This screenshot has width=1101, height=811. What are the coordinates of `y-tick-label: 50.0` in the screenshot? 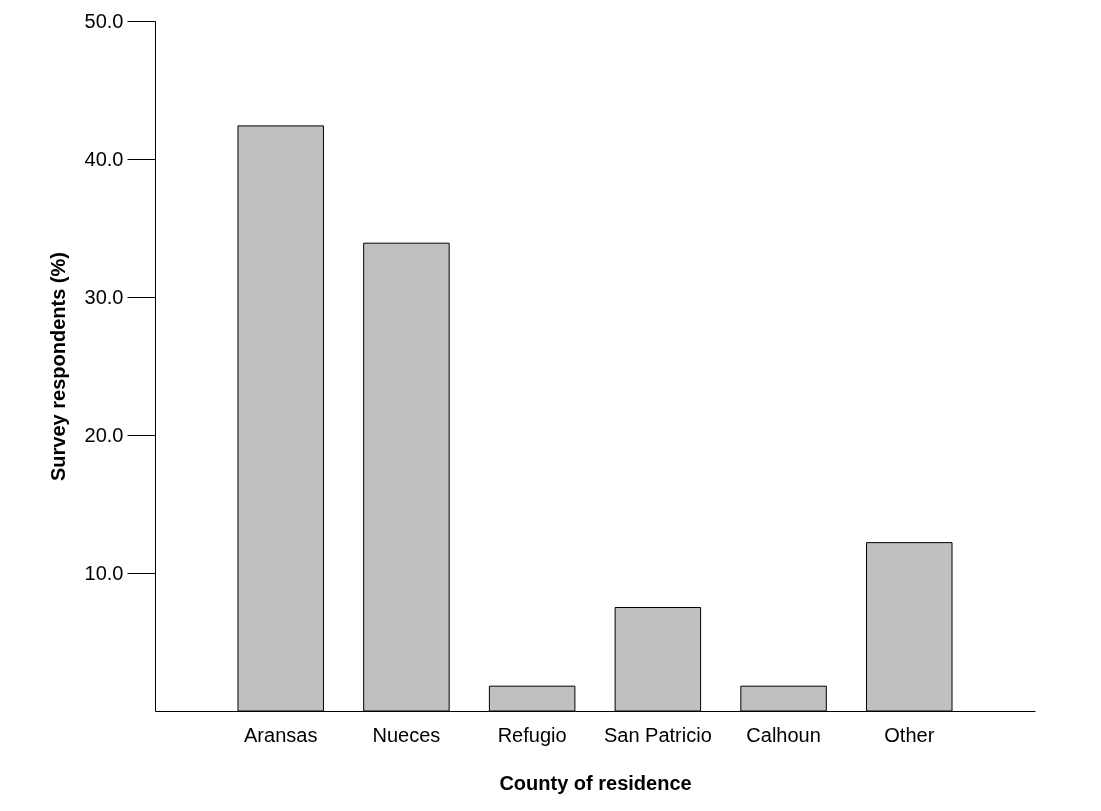 It's located at (104, 20).